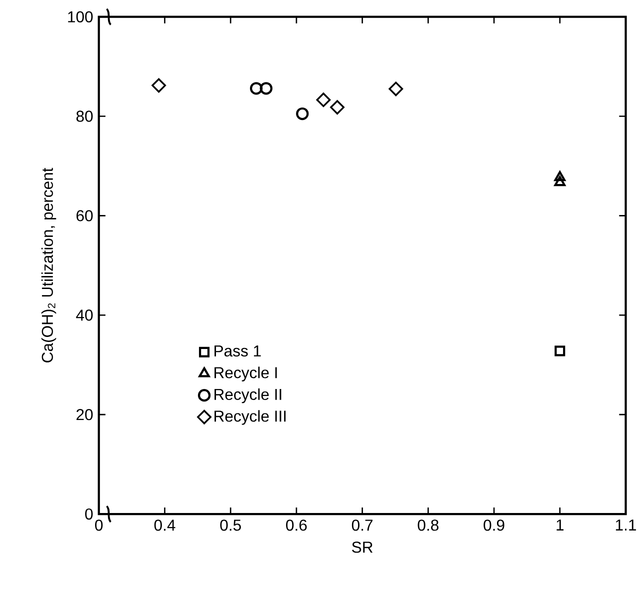  What do you see at coordinates (48, 265) in the screenshot?
I see `y-axis-title: Ca(OH)$_{2}$ Utilization, percent` at bounding box center [48, 265].